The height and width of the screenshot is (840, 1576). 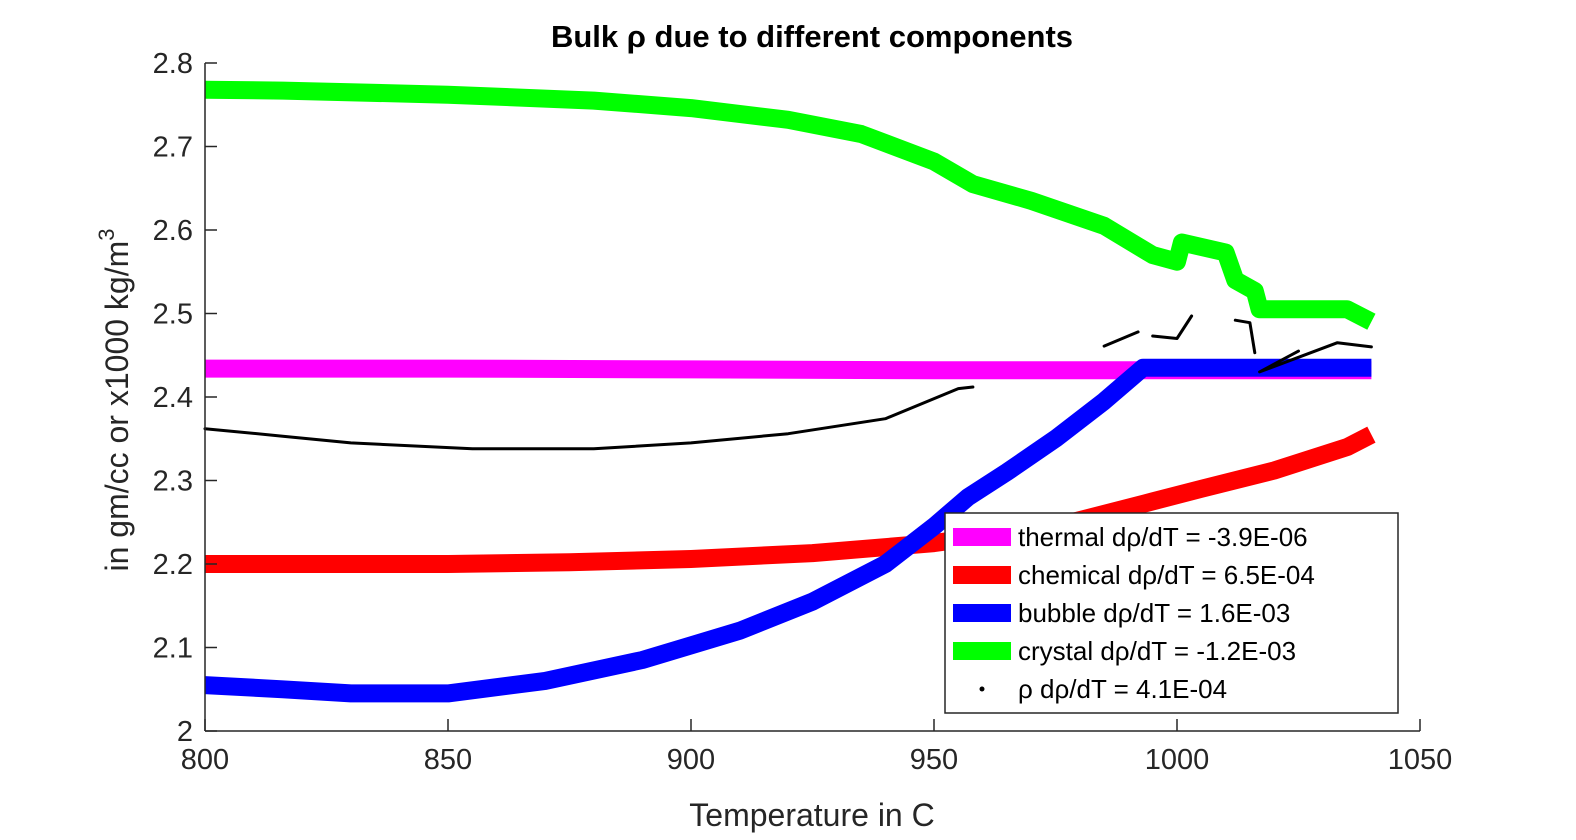 What do you see at coordinates (934, 760) in the screenshot?
I see `x-tick-label-3: 950` at bounding box center [934, 760].